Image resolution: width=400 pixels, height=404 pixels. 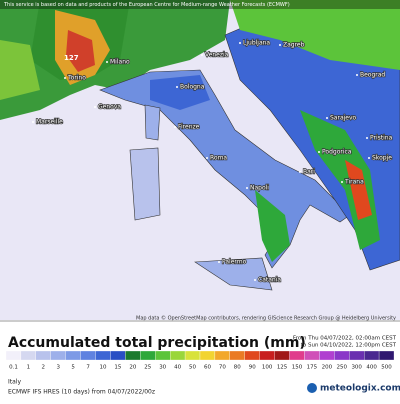 I want to click on peak-label: 127, so click(x=71, y=58).